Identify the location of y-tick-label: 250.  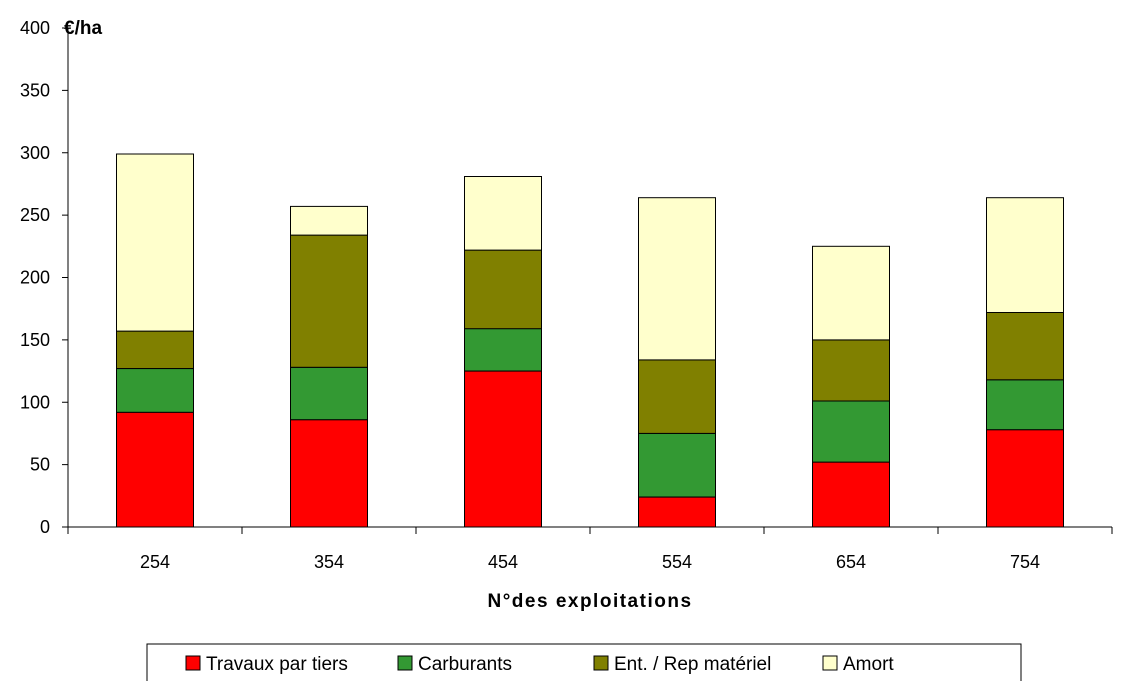
(35, 215).